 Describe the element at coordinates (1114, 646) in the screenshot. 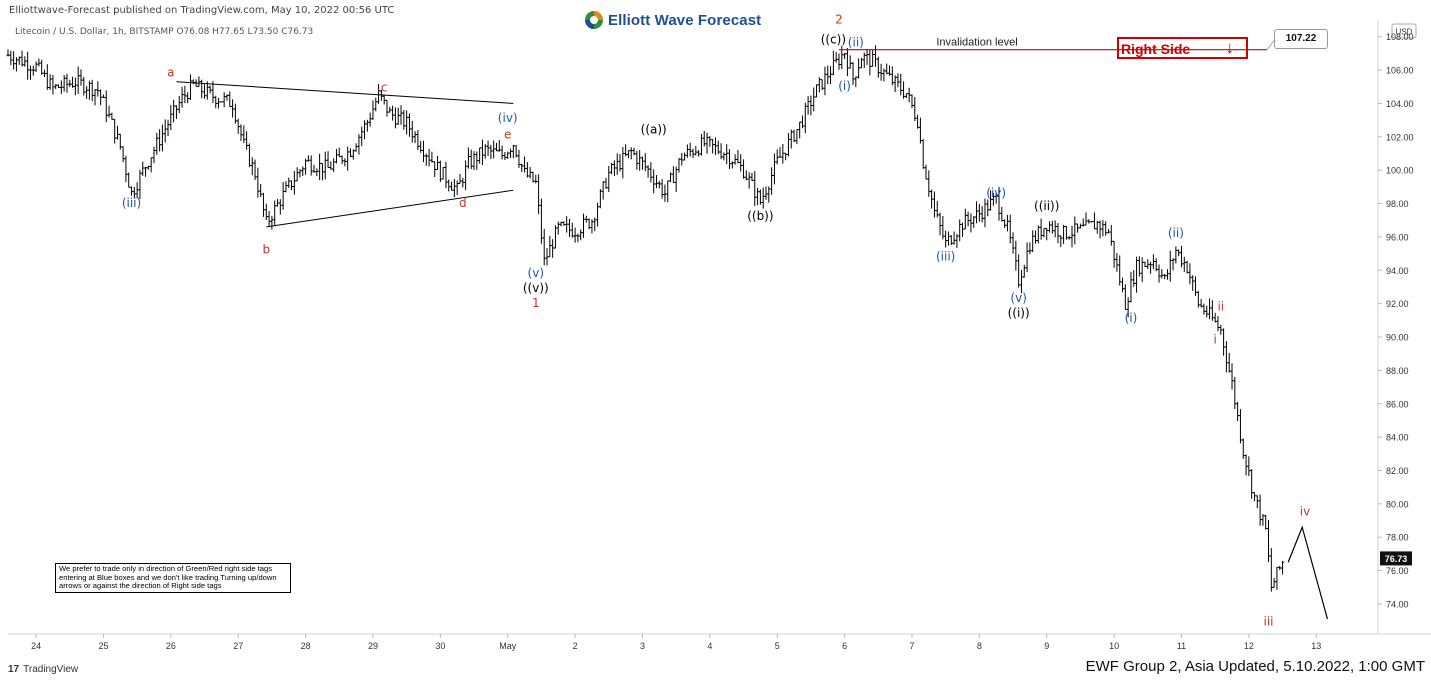

I see `x-tick-label: 10` at that location.